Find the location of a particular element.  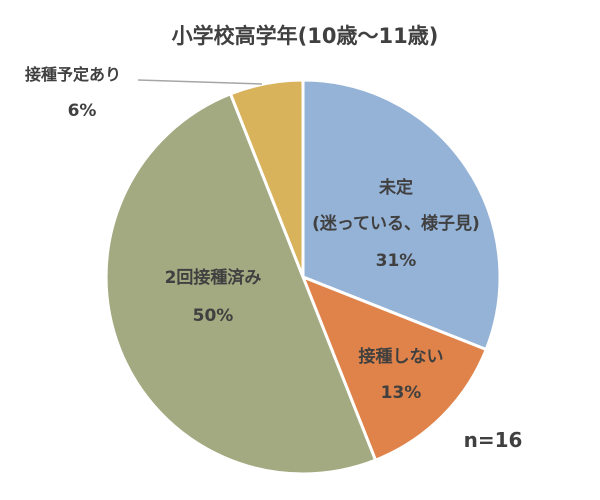

sample-size-note: n=16 is located at coordinates (493, 440).